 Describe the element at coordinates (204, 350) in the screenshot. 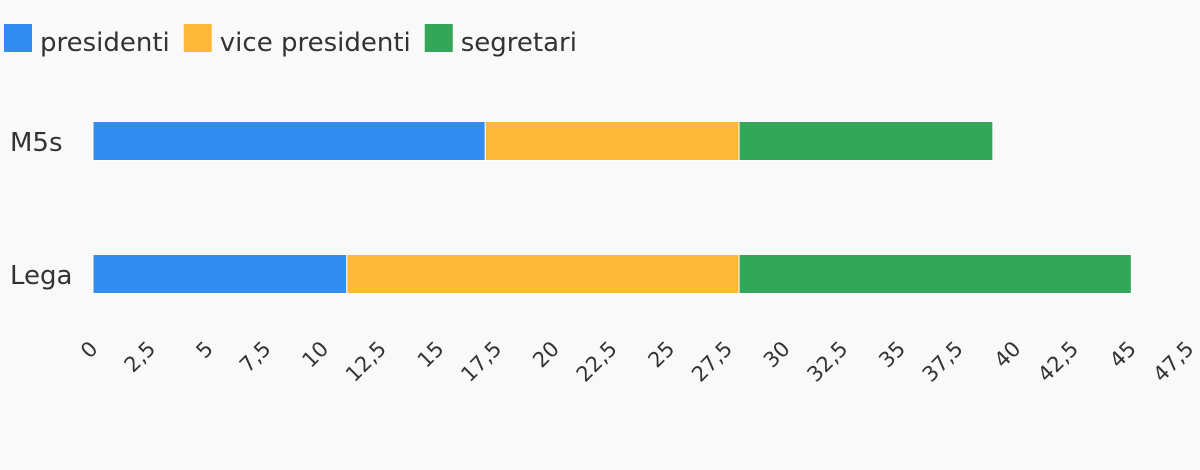

I see `x-tick-label-2: 5` at that location.